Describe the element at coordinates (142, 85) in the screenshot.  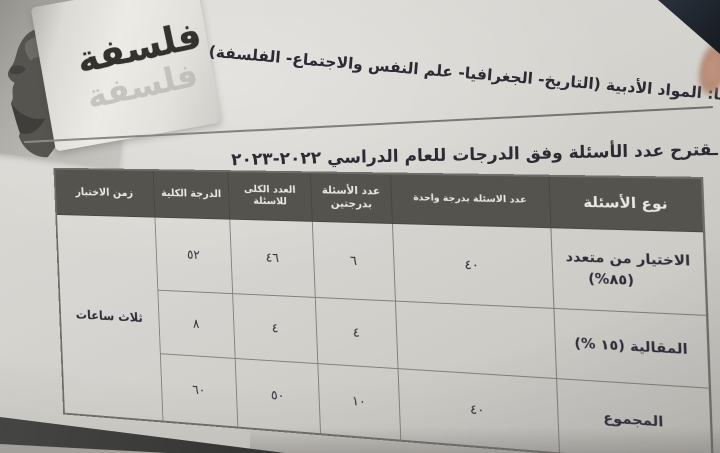
I see `stamp-ghost-text: فلسفة` at that location.